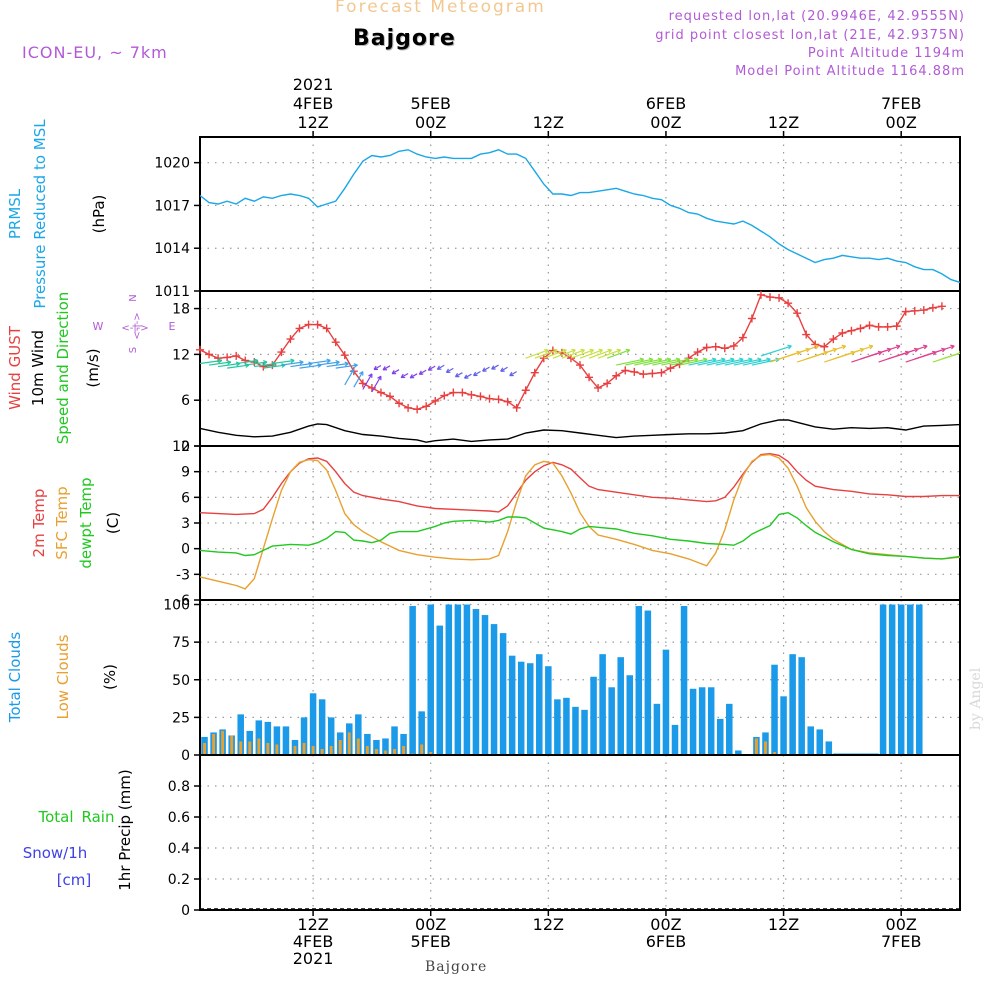 This screenshot has height=1004, width=1000. I want to click on top-time-label-0-1: 4FEB, so click(313, 103).